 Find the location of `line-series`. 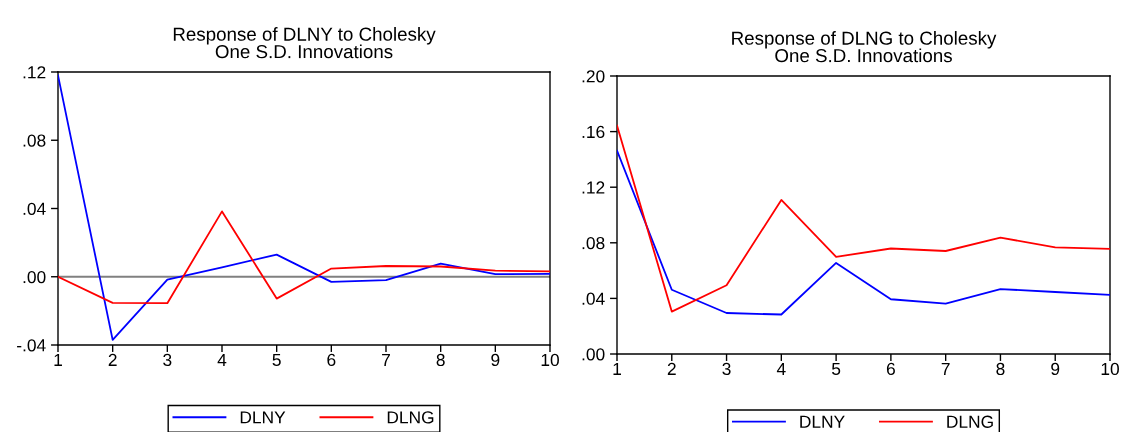

line-series is located at coordinates (304, 257).